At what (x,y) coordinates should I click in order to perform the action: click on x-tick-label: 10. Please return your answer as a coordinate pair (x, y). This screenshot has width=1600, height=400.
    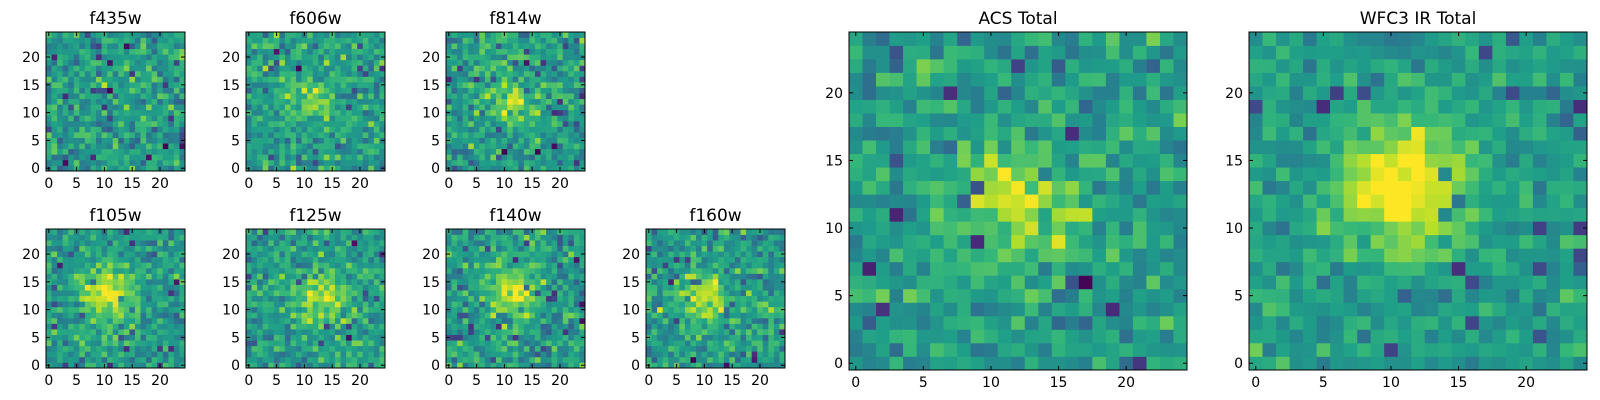
    Looking at the image, I should click on (104, 381).